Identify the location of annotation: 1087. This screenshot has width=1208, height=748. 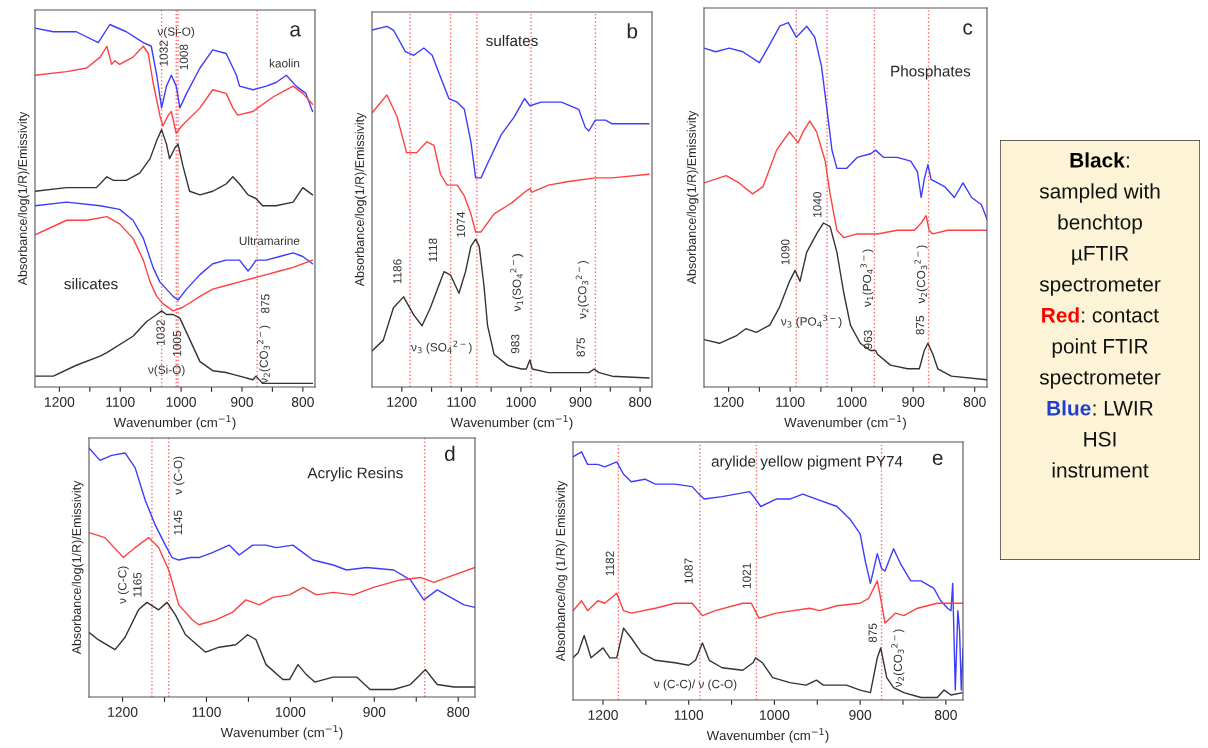
(688, 571).